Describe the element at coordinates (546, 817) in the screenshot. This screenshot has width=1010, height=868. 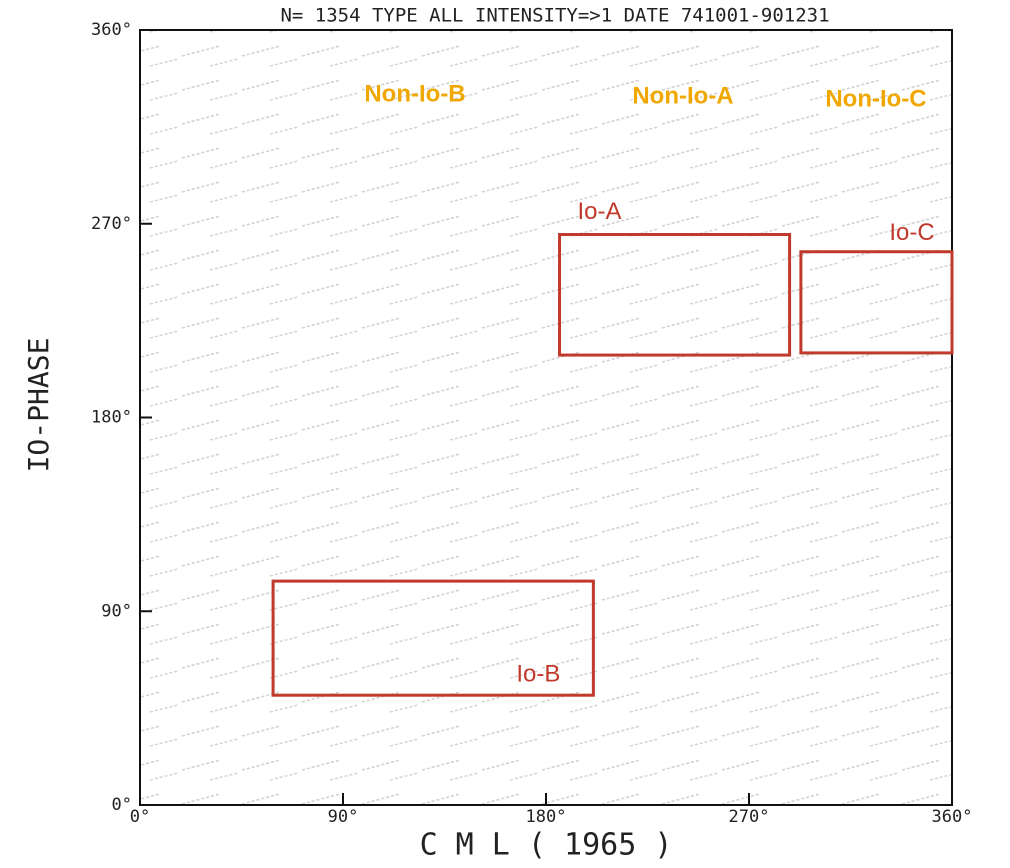
I see `x-tick-label: 180°` at that location.